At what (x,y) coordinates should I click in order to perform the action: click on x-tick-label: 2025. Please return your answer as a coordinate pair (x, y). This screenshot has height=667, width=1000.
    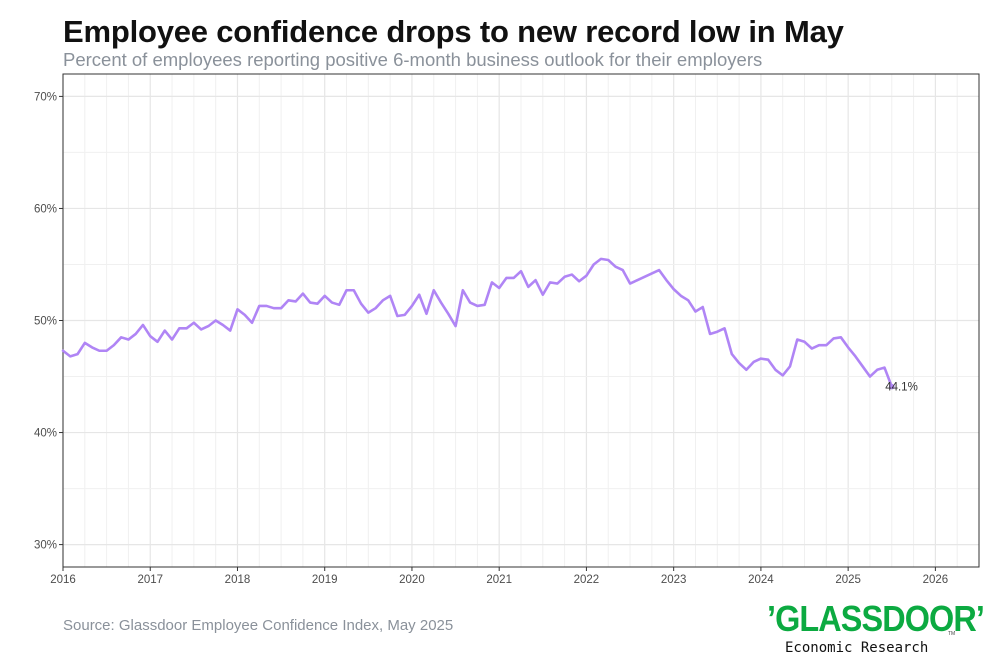
    Looking at the image, I should click on (848, 580).